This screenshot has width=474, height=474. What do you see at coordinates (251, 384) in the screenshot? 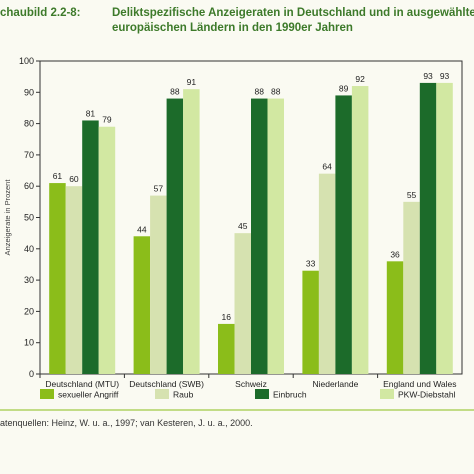
I see `x-category-label: Schweiz` at bounding box center [251, 384].